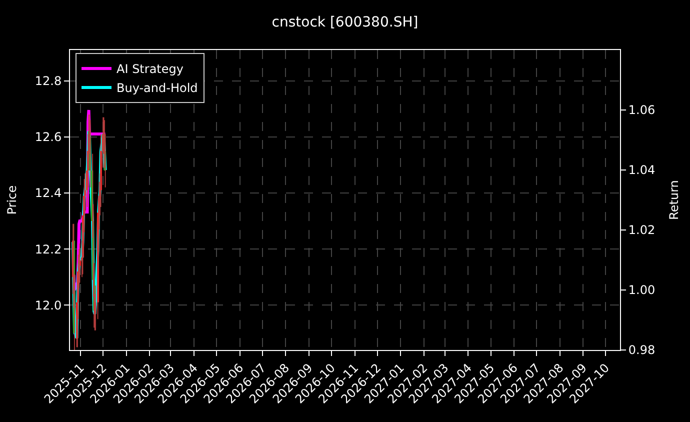 Image resolution: width=690 pixels, height=422 pixels. Describe the element at coordinates (674, 200) in the screenshot. I see `y2-axis-title: Return` at that location.